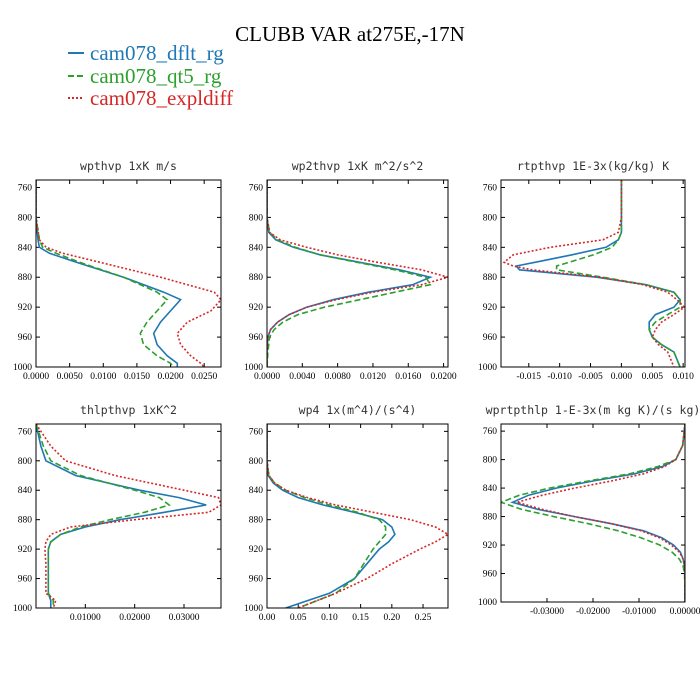 The height and width of the screenshot is (700, 700). I want to click on x-tick-label: 0.0040, so click(302, 377).